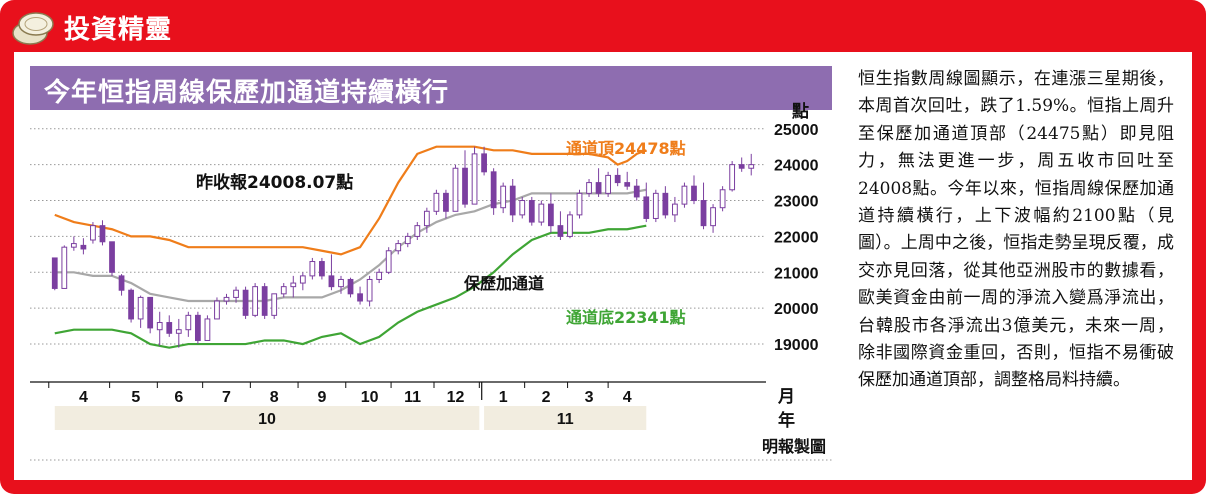  I want to click on y-tick-label: 24000, so click(796, 166).